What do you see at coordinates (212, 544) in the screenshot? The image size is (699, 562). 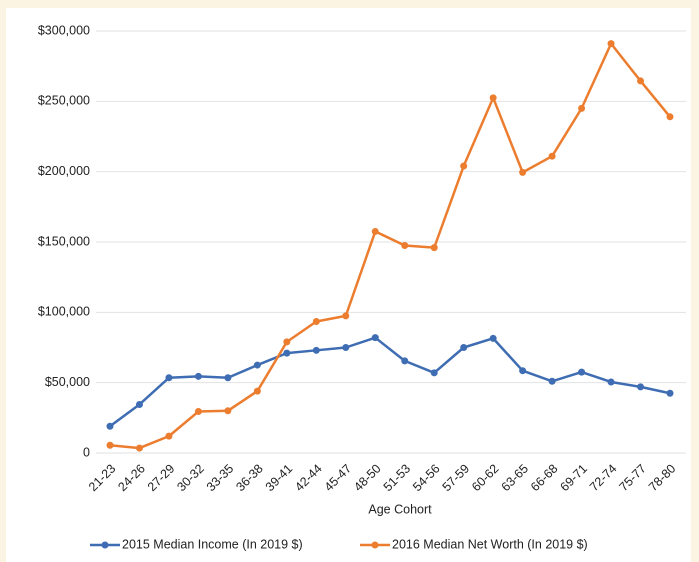 I see `legend-label: 2015 Median Income (In 2019 $)` at bounding box center [212, 544].